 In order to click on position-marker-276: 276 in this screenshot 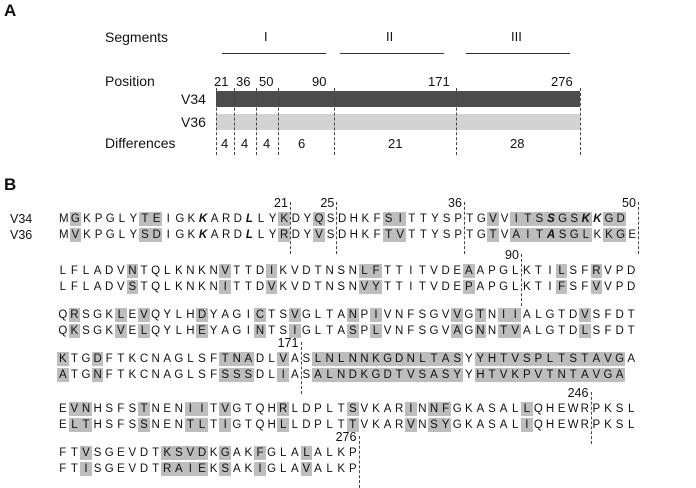, I will do `click(346, 437)`.